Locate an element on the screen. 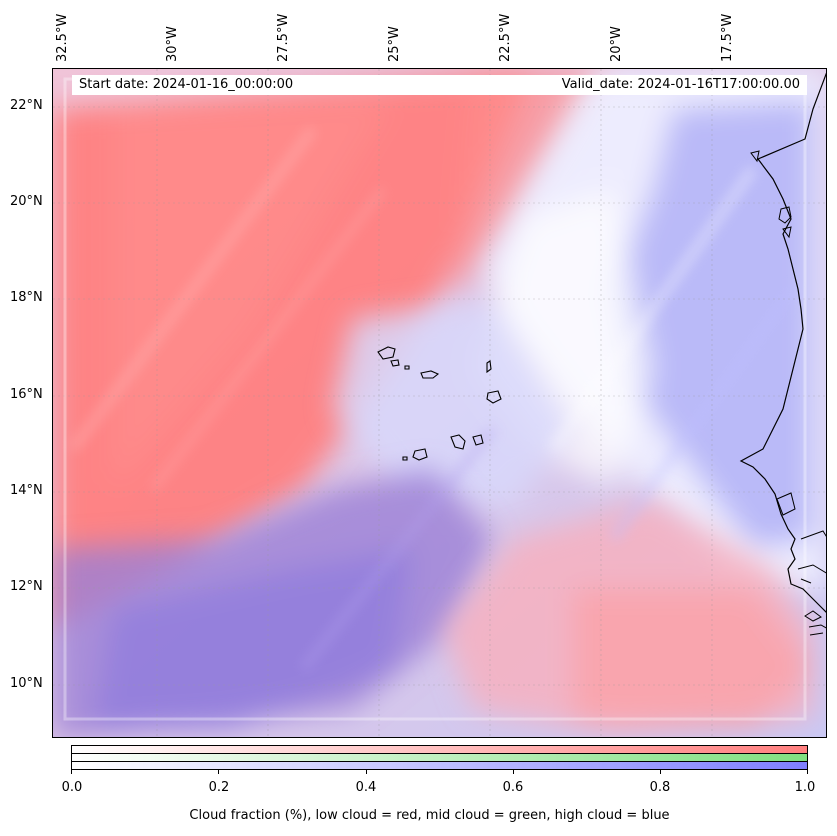 The width and height of the screenshot is (837, 836). colorbar-tick-0-6: 0.6 is located at coordinates (513, 787).